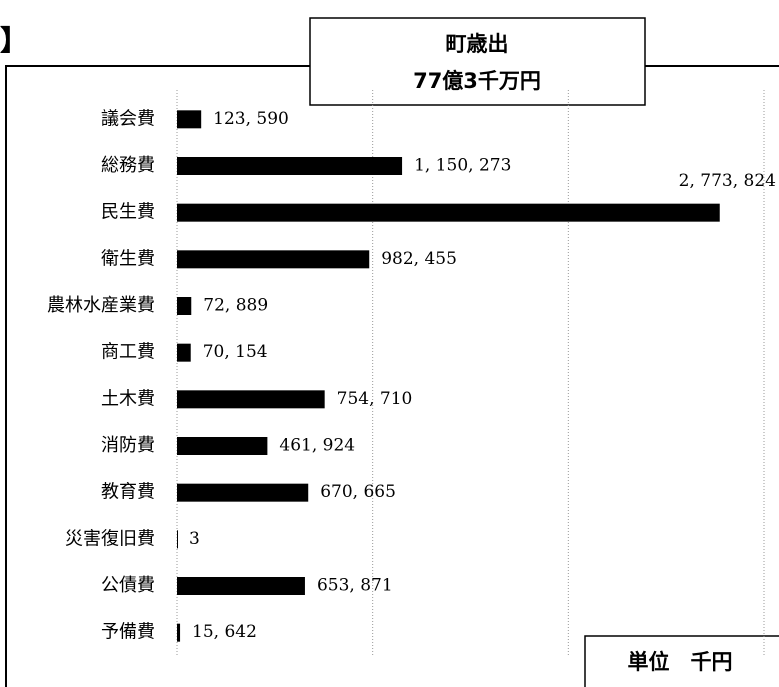  Describe the element at coordinates (419, 259) in the screenshot. I see `value-label: 982, 455` at that location.